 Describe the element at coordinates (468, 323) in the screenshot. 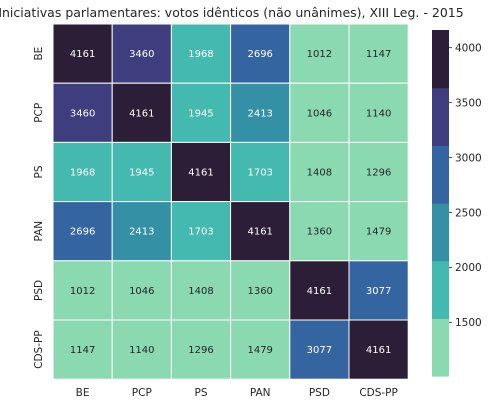

I see `colorbar-tick-label: 1500` at that location.